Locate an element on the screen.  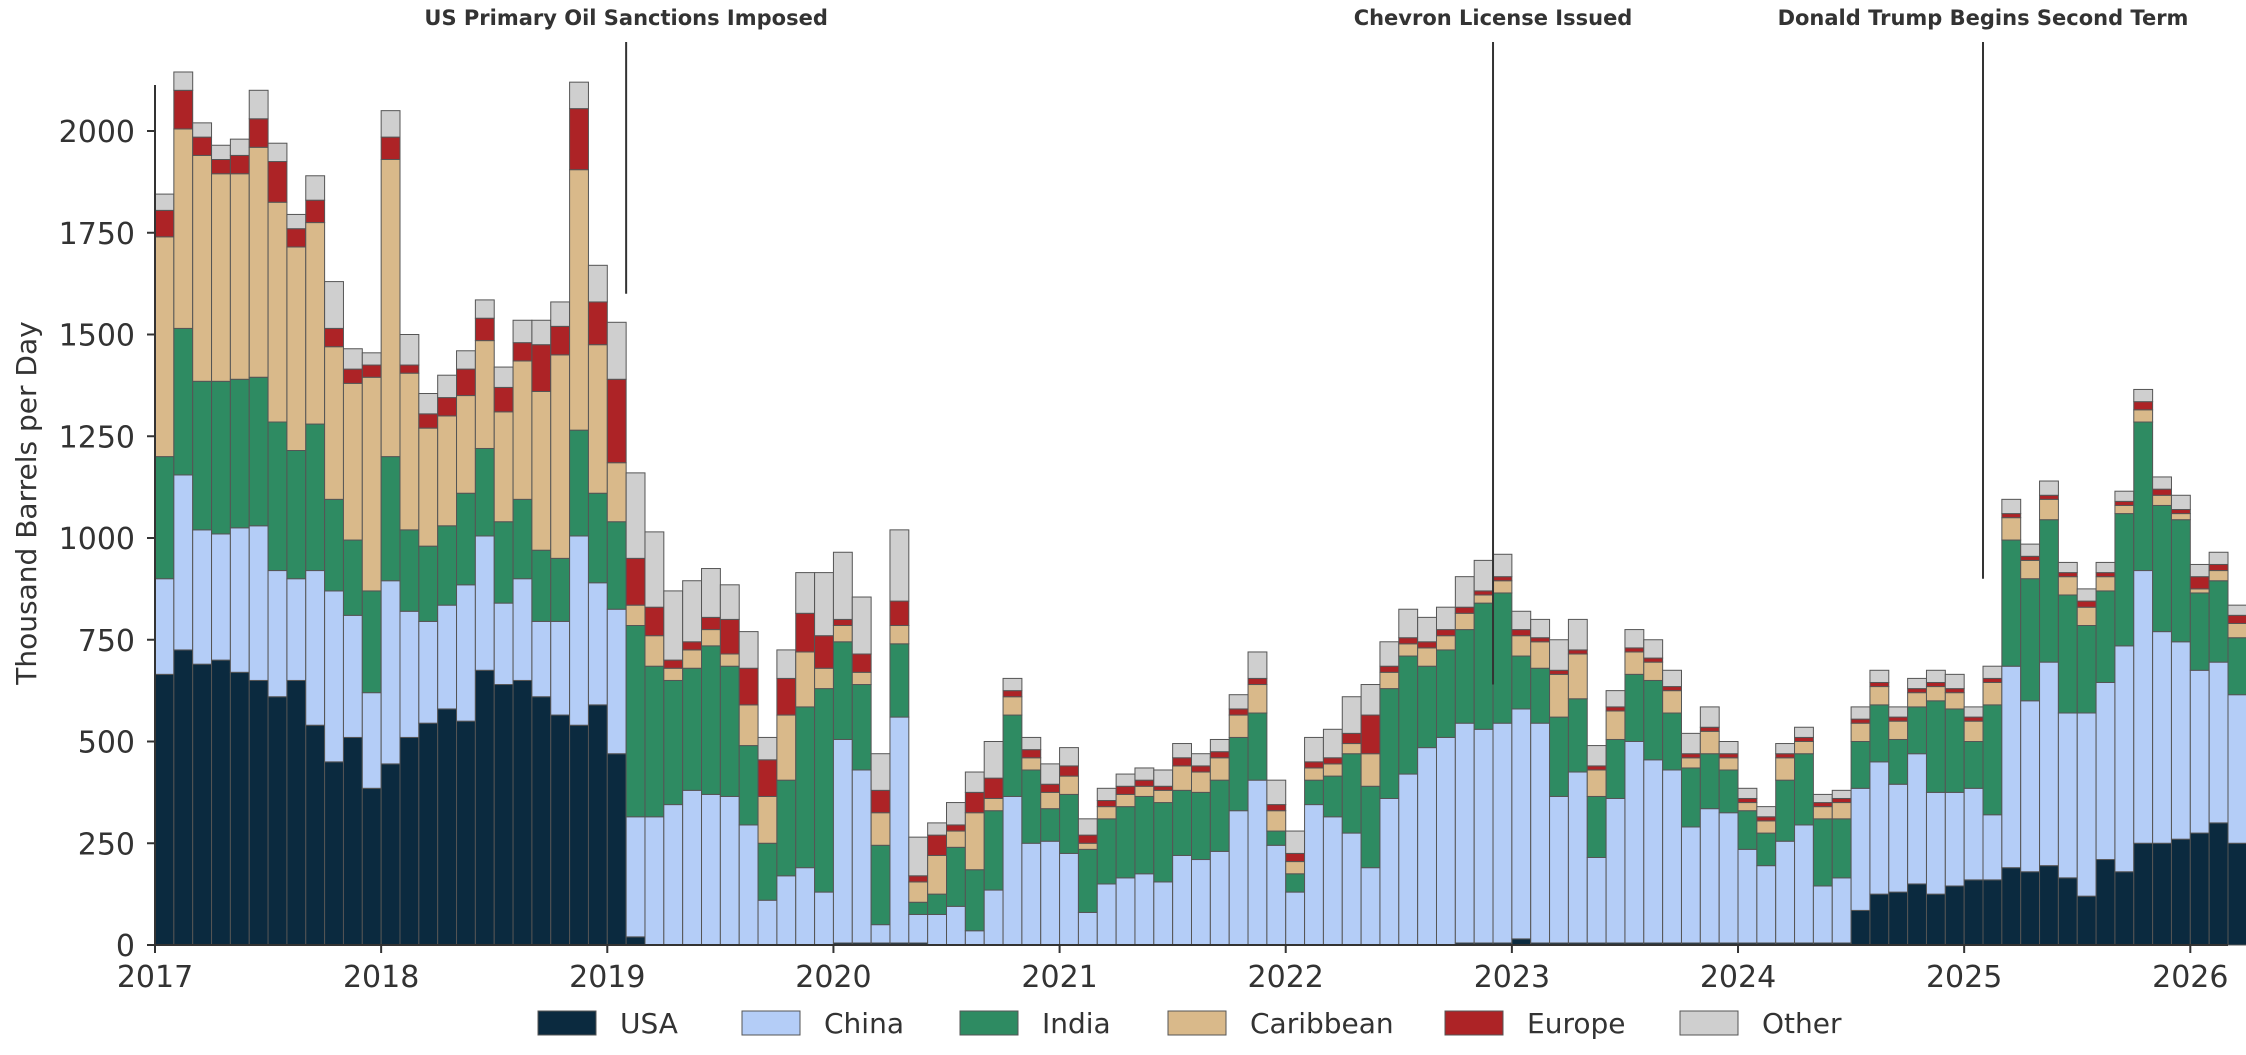
x-tick-label: 2022 is located at coordinates (1286, 977).